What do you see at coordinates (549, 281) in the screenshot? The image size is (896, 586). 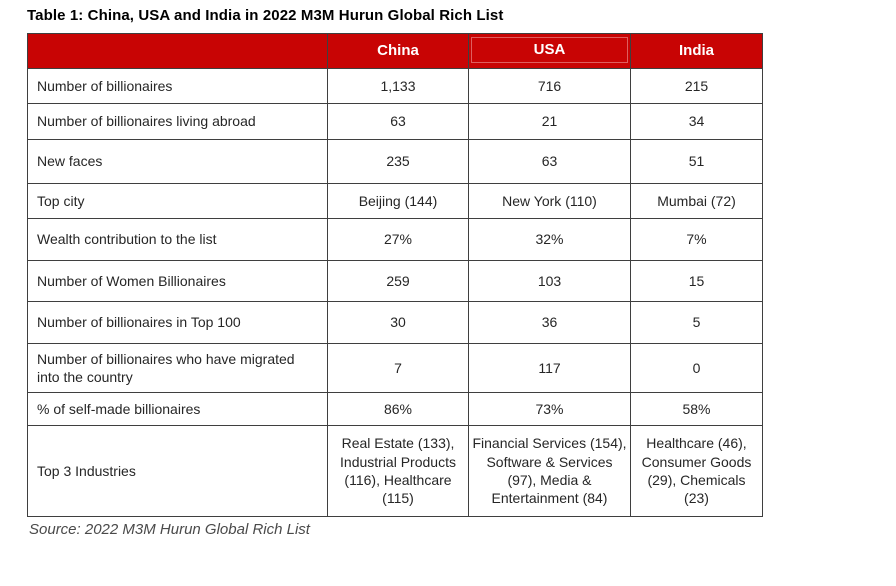 I see `value-cell-usa: 103` at bounding box center [549, 281].